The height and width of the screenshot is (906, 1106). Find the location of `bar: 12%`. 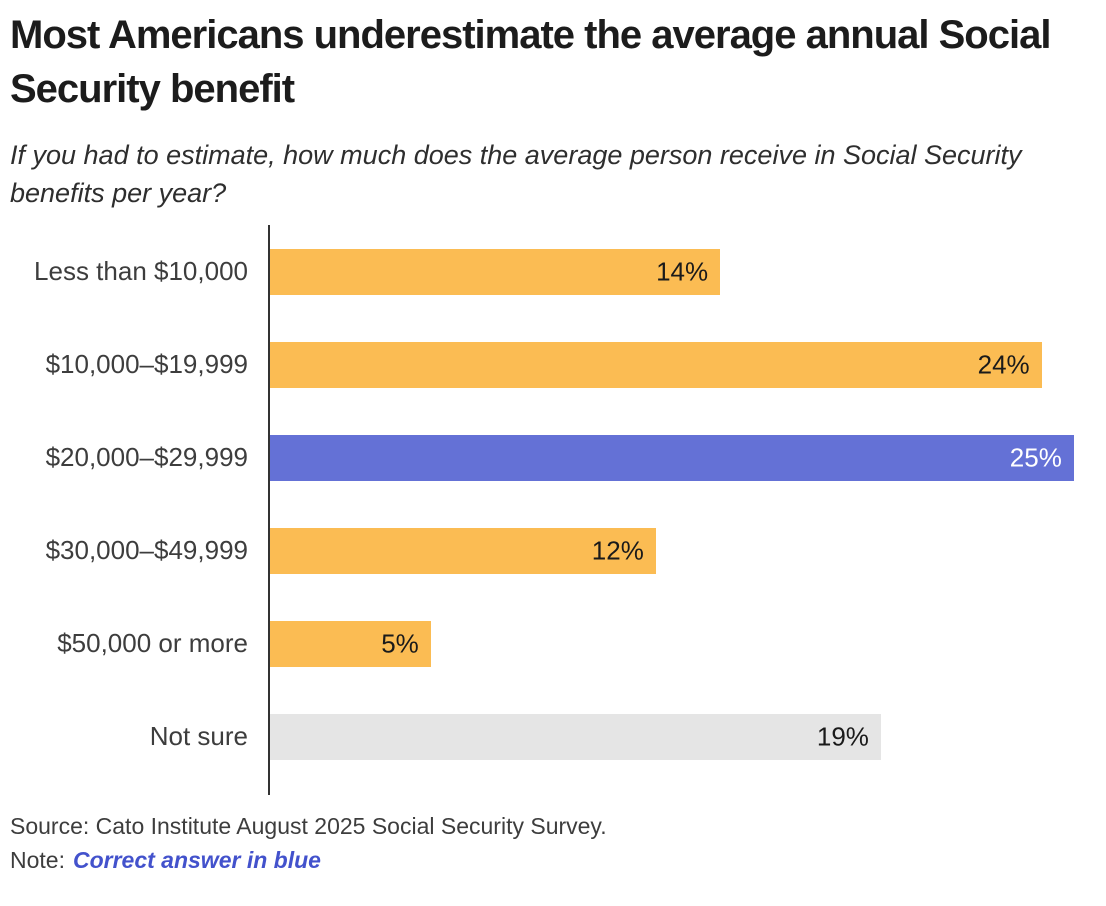

bar: 12% is located at coordinates (463, 550).